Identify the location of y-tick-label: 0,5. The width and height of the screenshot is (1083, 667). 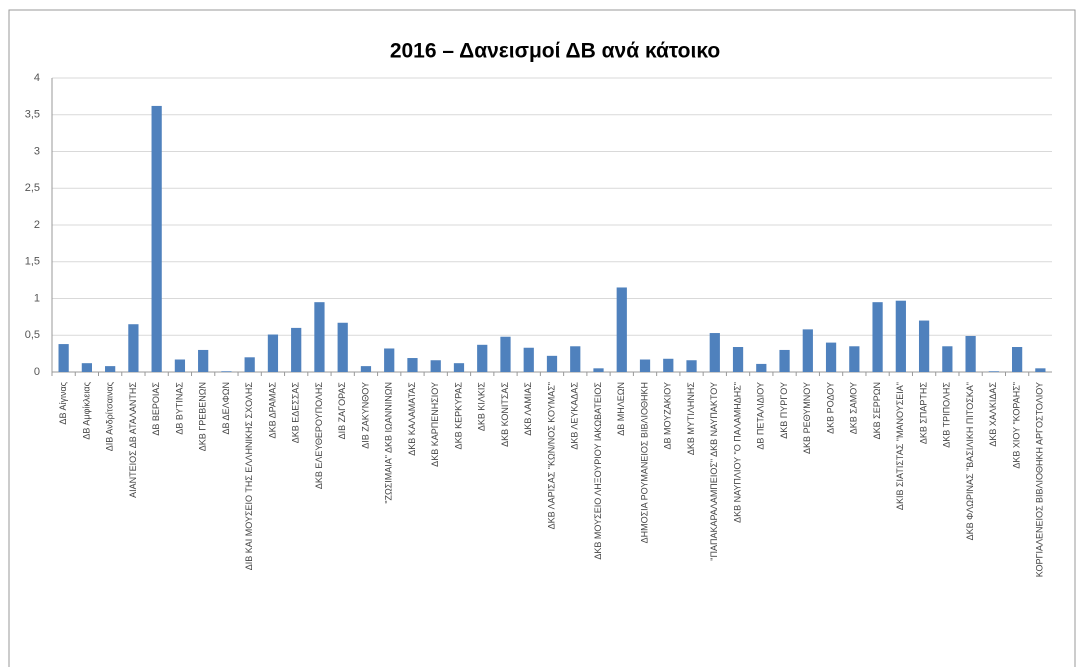
(32, 335).